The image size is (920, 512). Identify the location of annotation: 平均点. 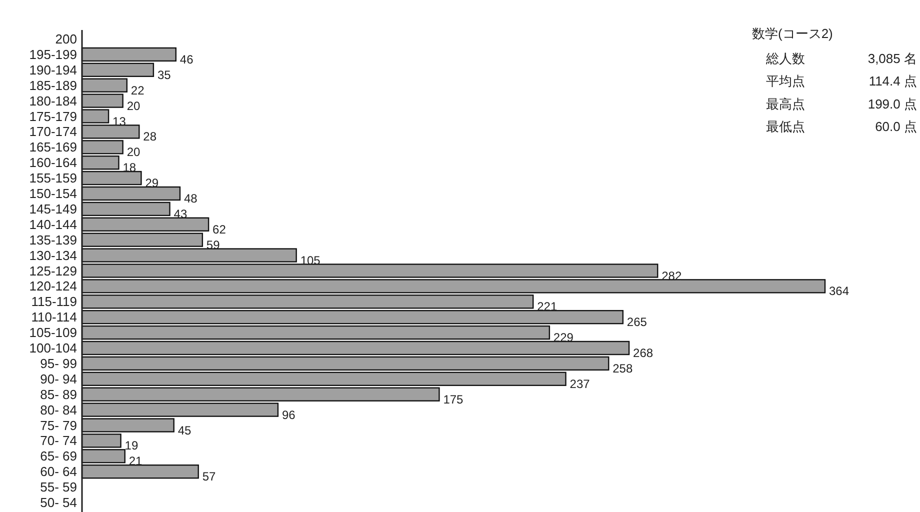
(785, 81).